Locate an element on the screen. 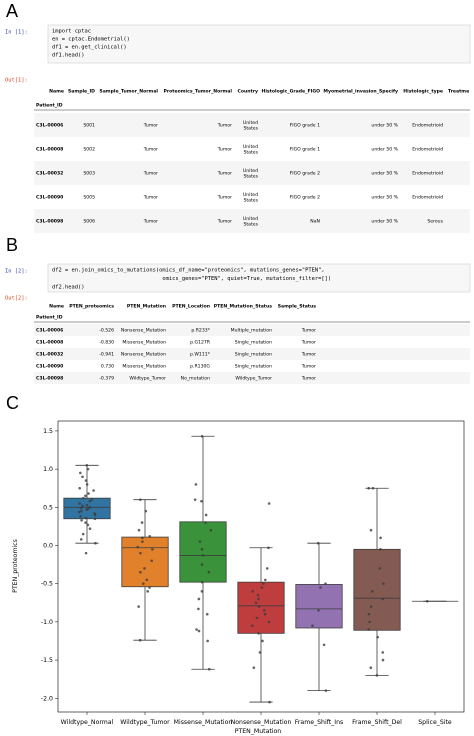 The image size is (474, 736). column-header: Country is located at coordinates (247, 92).